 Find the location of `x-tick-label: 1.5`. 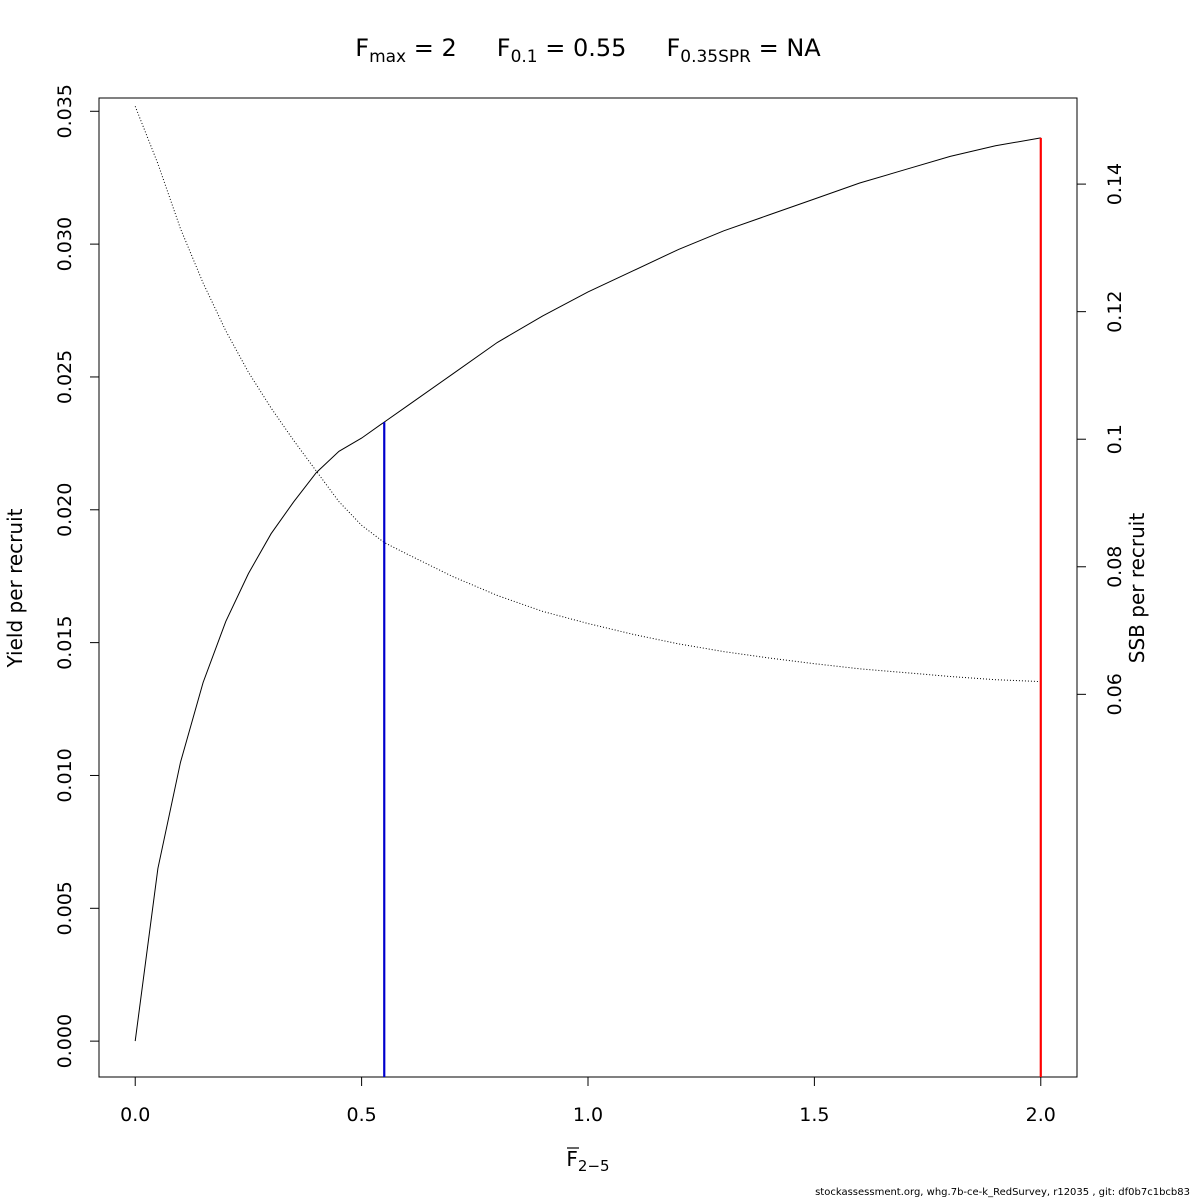

x-tick-label: 1.5 is located at coordinates (814, 1115).